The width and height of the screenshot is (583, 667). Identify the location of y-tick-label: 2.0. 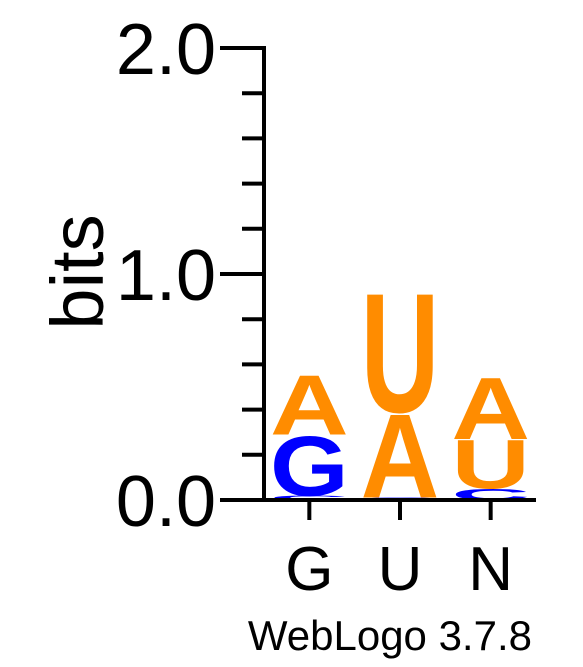
(166, 50).